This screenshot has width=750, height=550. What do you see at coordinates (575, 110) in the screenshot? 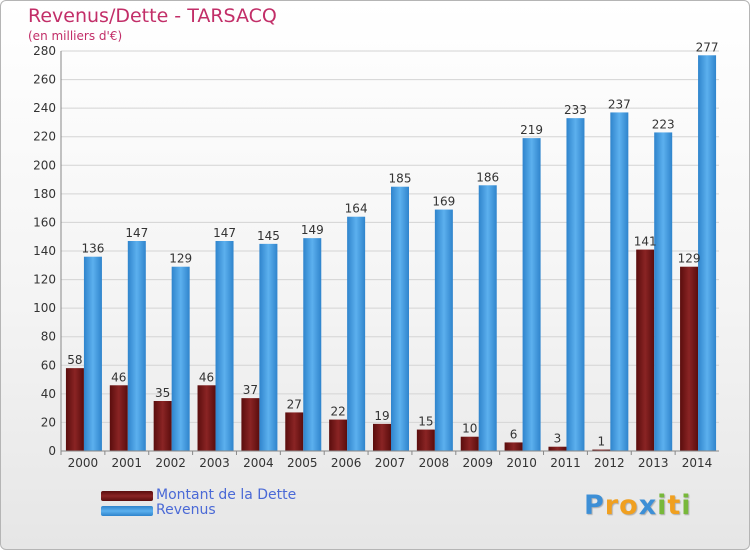
I see `data-label: 233` at bounding box center [575, 110].